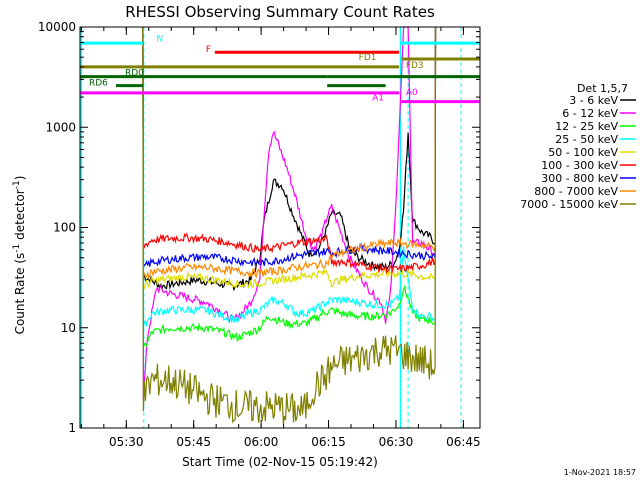 The image size is (640, 480). Describe the element at coordinates (590, 113) in the screenshot. I see `legend-entry-label: 6 - 12 keV` at that location.